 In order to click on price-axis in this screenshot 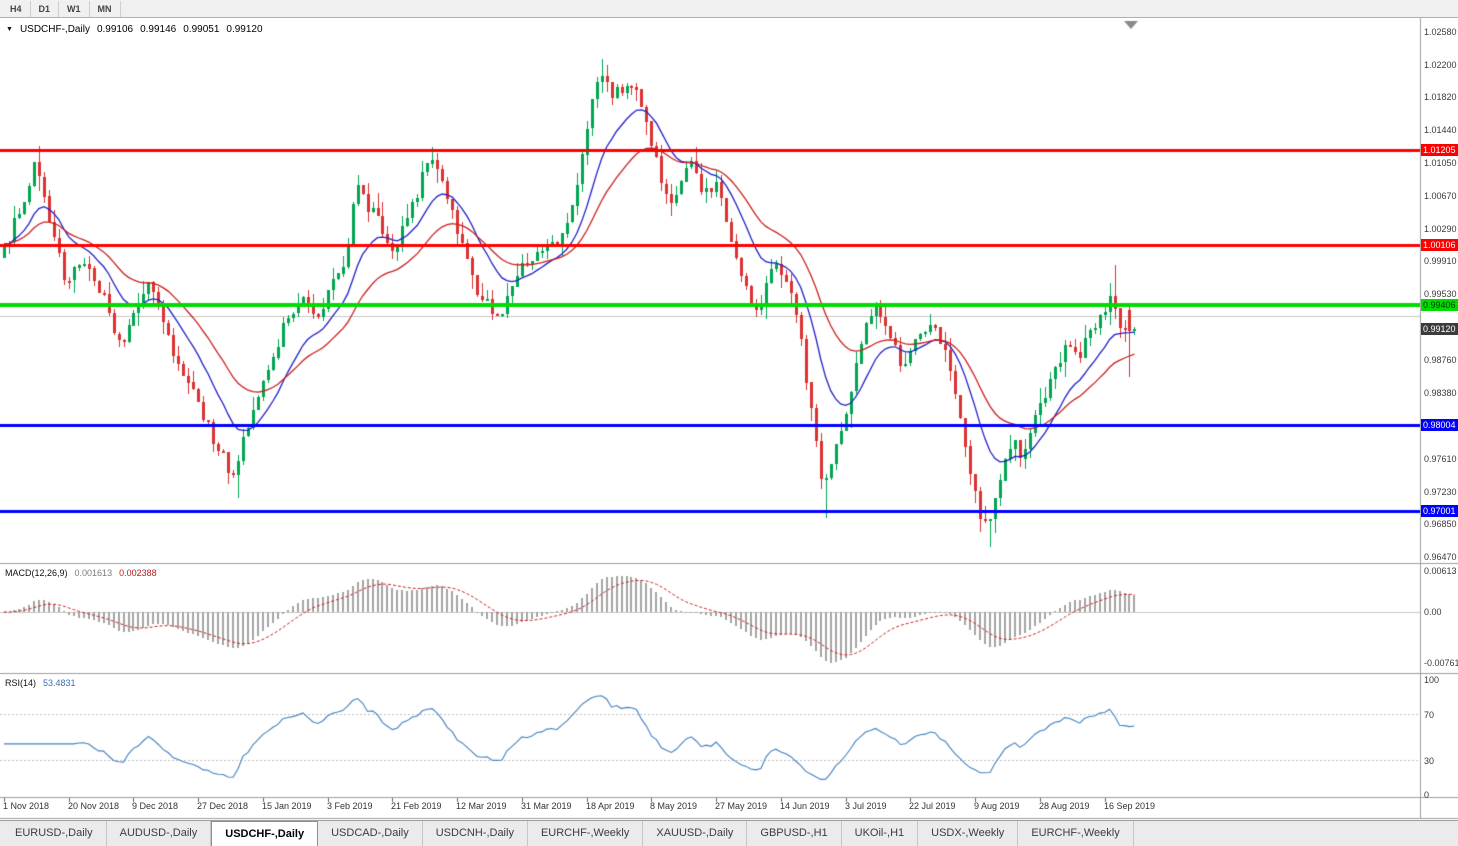, I will do `click(1439, 407)`.